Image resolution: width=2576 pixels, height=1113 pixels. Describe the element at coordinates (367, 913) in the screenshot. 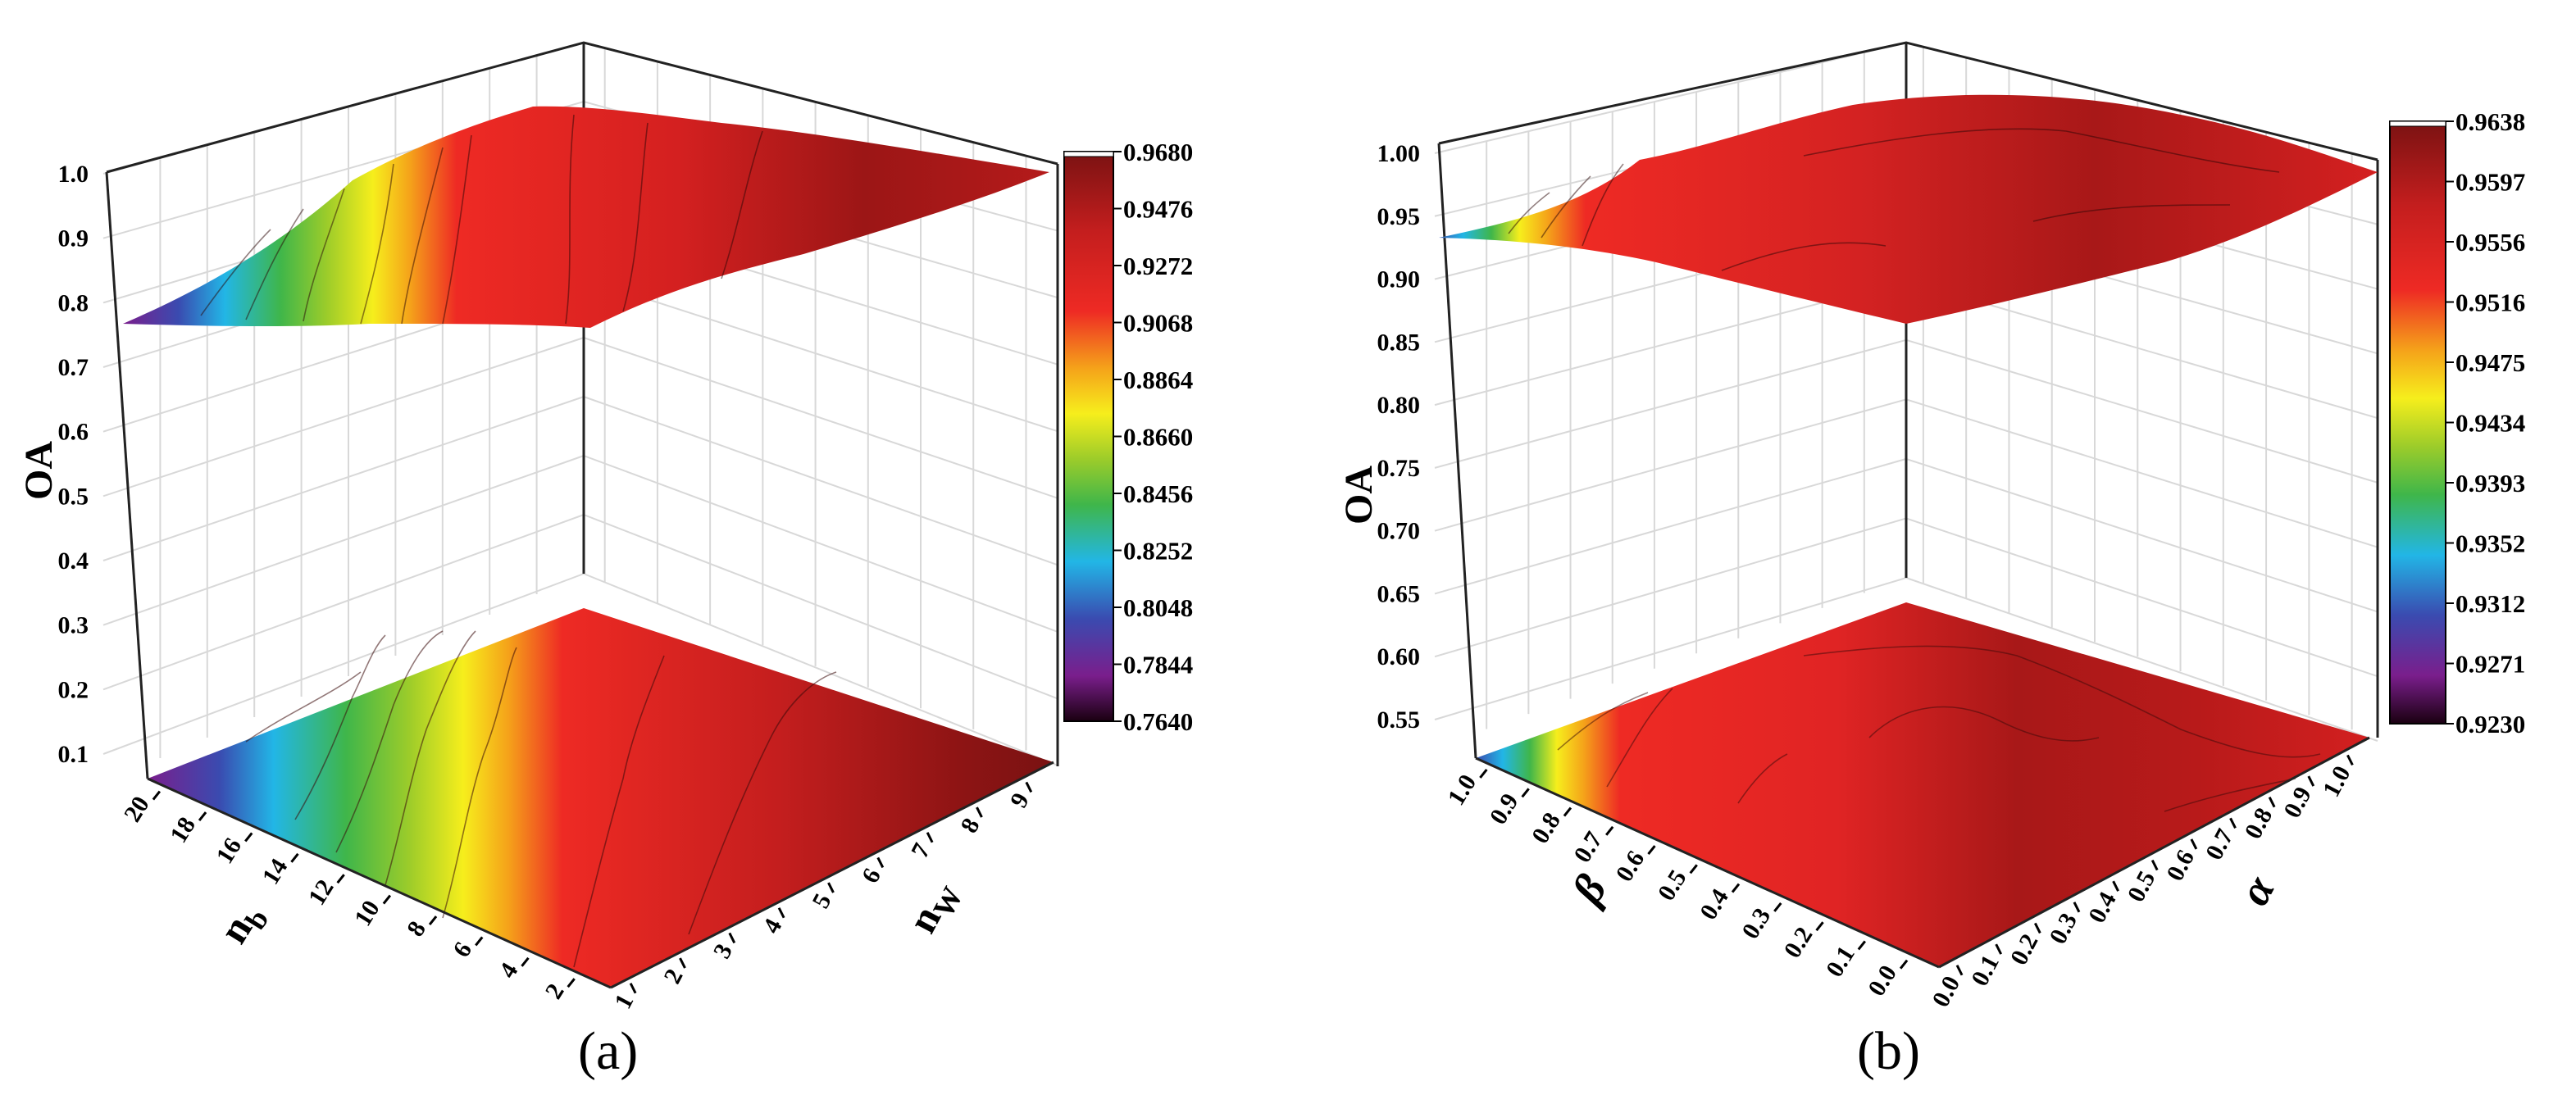

I see `panel-a-x-tick-label: 10` at that location.